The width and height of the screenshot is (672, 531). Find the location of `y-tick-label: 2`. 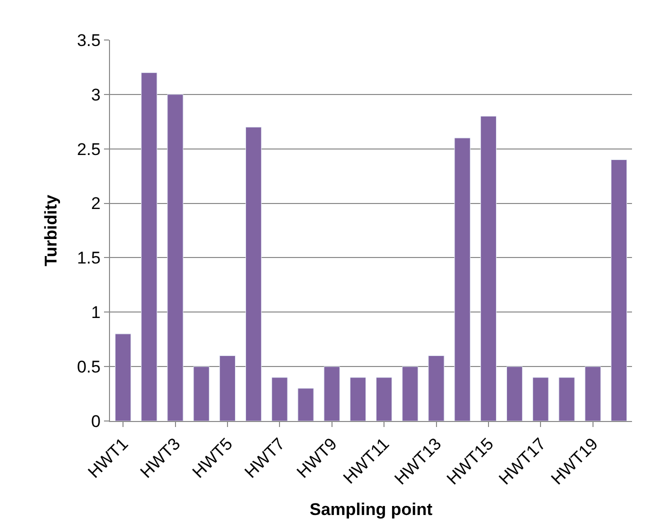

y-tick-label: 2 is located at coordinates (96, 204).